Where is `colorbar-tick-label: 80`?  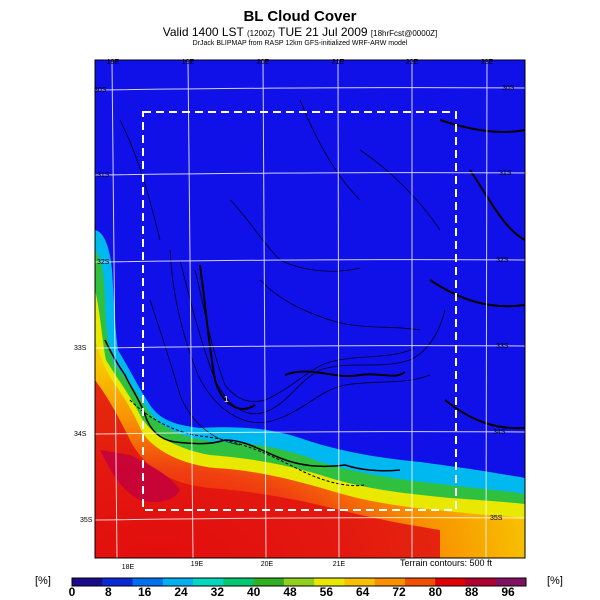 colorbar-tick-label: 80 is located at coordinates (436, 592).